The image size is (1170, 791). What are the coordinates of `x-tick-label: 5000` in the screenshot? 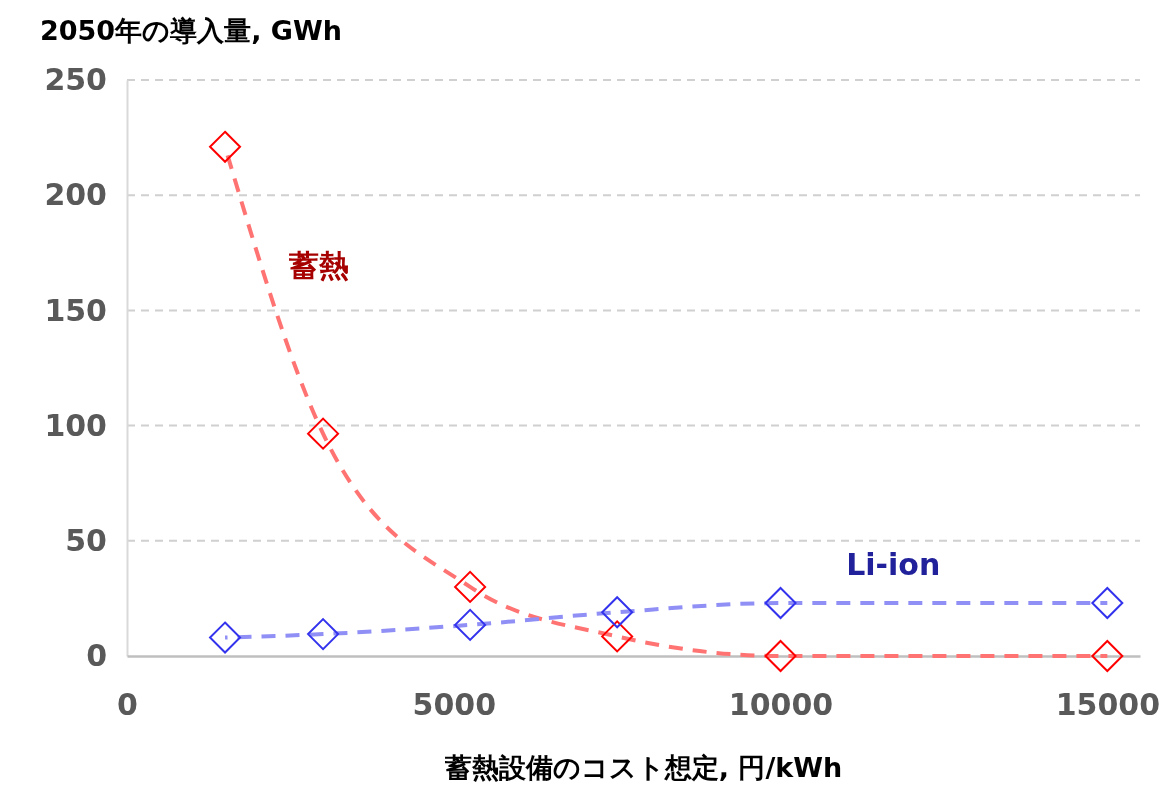 It's located at (454, 705).